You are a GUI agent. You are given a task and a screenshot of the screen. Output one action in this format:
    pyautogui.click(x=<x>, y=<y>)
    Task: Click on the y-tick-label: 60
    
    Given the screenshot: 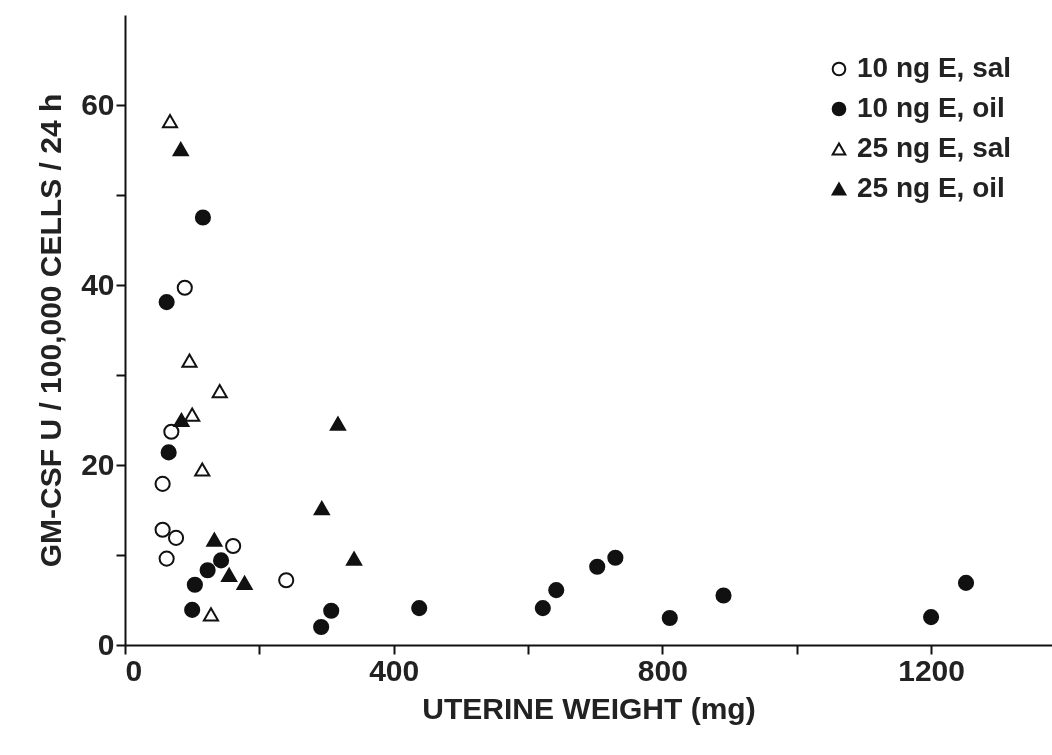 What is the action you would take?
    pyautogui.click(x=98, y=104)
    